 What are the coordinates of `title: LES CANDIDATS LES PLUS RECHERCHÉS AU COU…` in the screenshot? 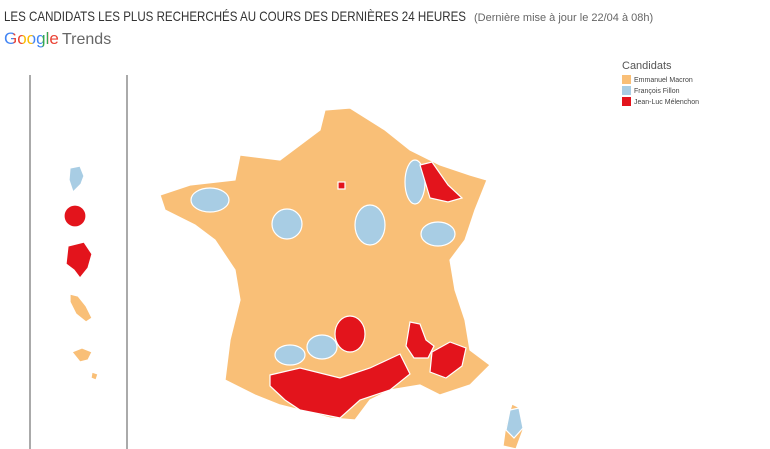 It's located at (235, 16).